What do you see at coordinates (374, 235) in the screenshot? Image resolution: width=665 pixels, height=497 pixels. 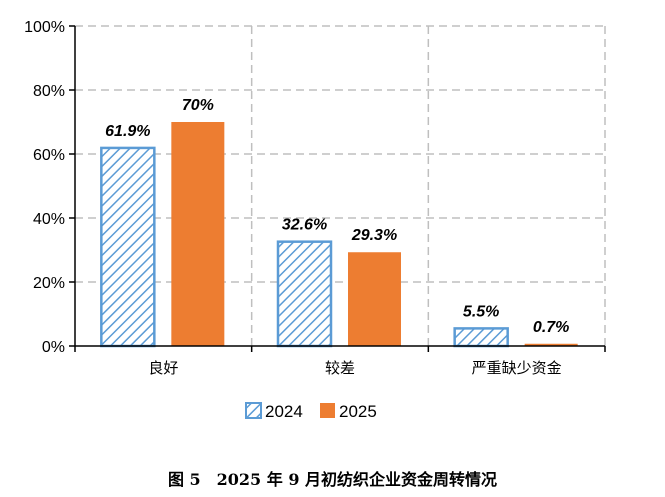 I see `data-label-2025-1: 29.3%` at bounding box center [374, 235].